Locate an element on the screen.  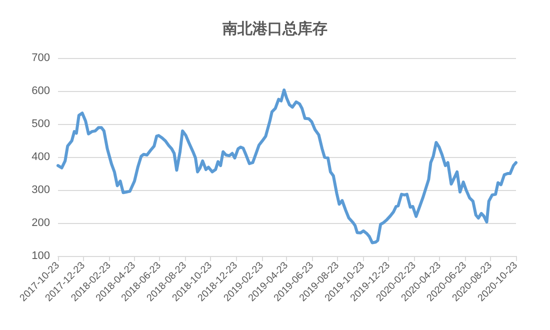
chart-title: 南北港口总库存 is located at coordinates (275, 29).